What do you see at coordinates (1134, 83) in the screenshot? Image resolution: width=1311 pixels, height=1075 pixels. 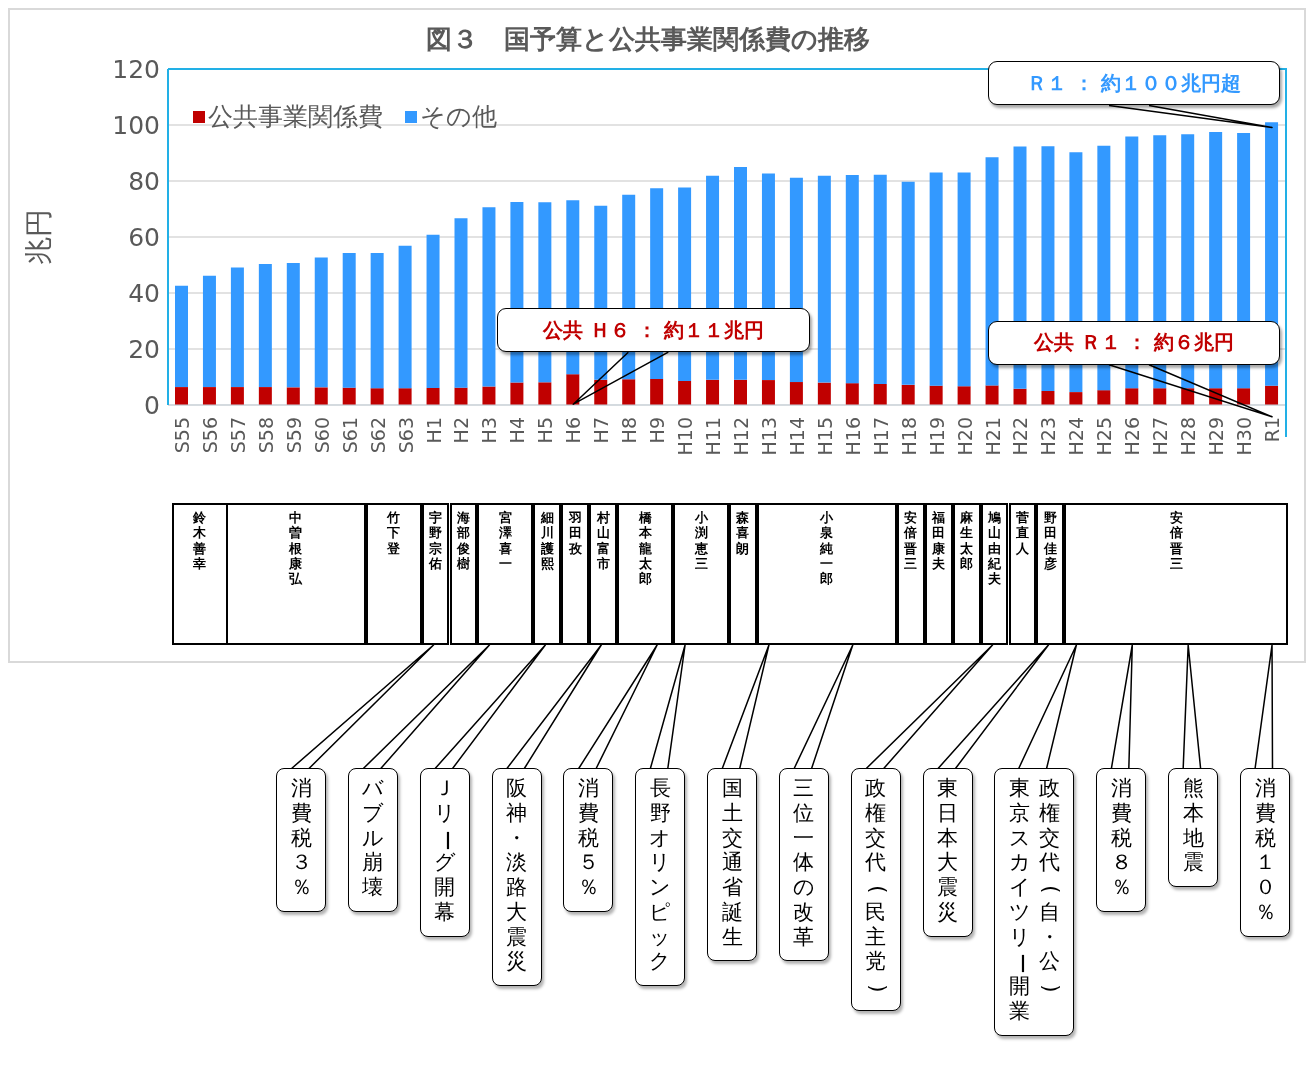 I see `annotation: Ｒ１ ： 約１００兆円超` at bounding box center [1134, 83].